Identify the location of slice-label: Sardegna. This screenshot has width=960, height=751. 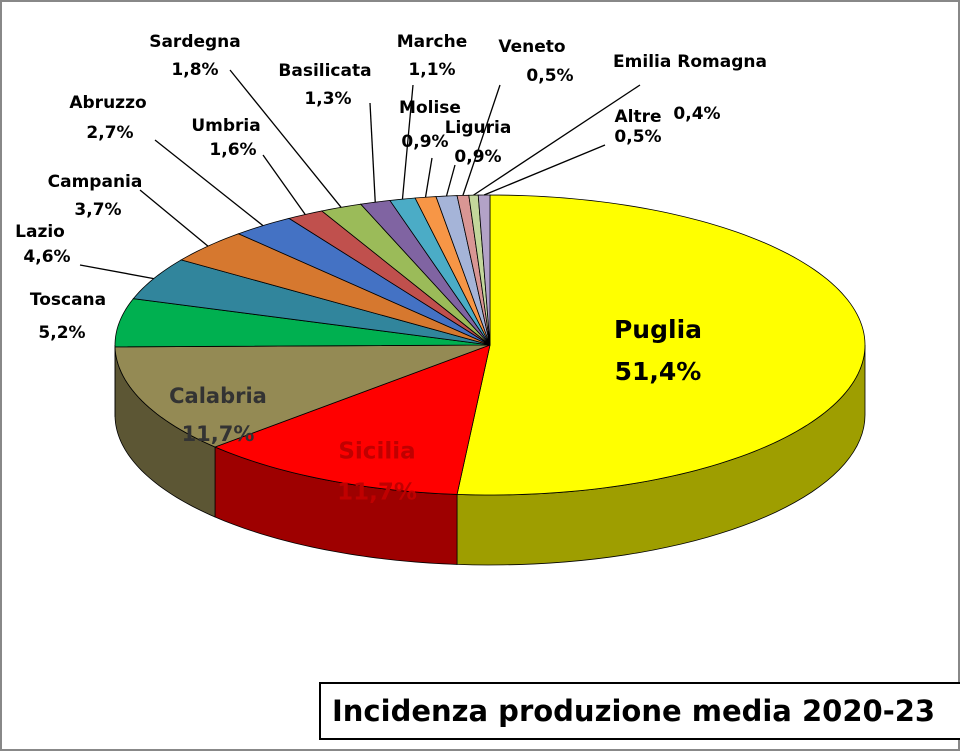
(195, 42).